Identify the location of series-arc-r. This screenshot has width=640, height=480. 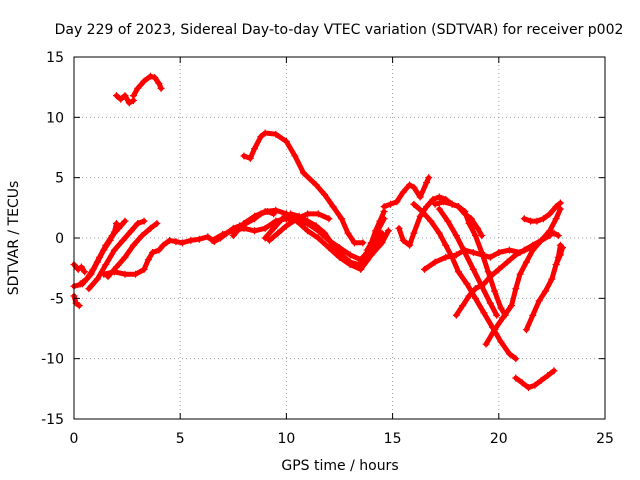
(465, 281).